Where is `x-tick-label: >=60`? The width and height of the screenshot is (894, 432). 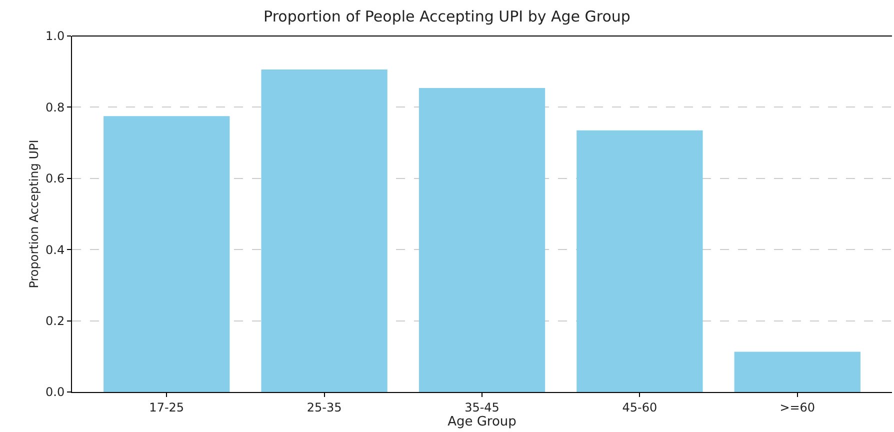
x-tick-label: >=60 is located at coordinates (798, 407).